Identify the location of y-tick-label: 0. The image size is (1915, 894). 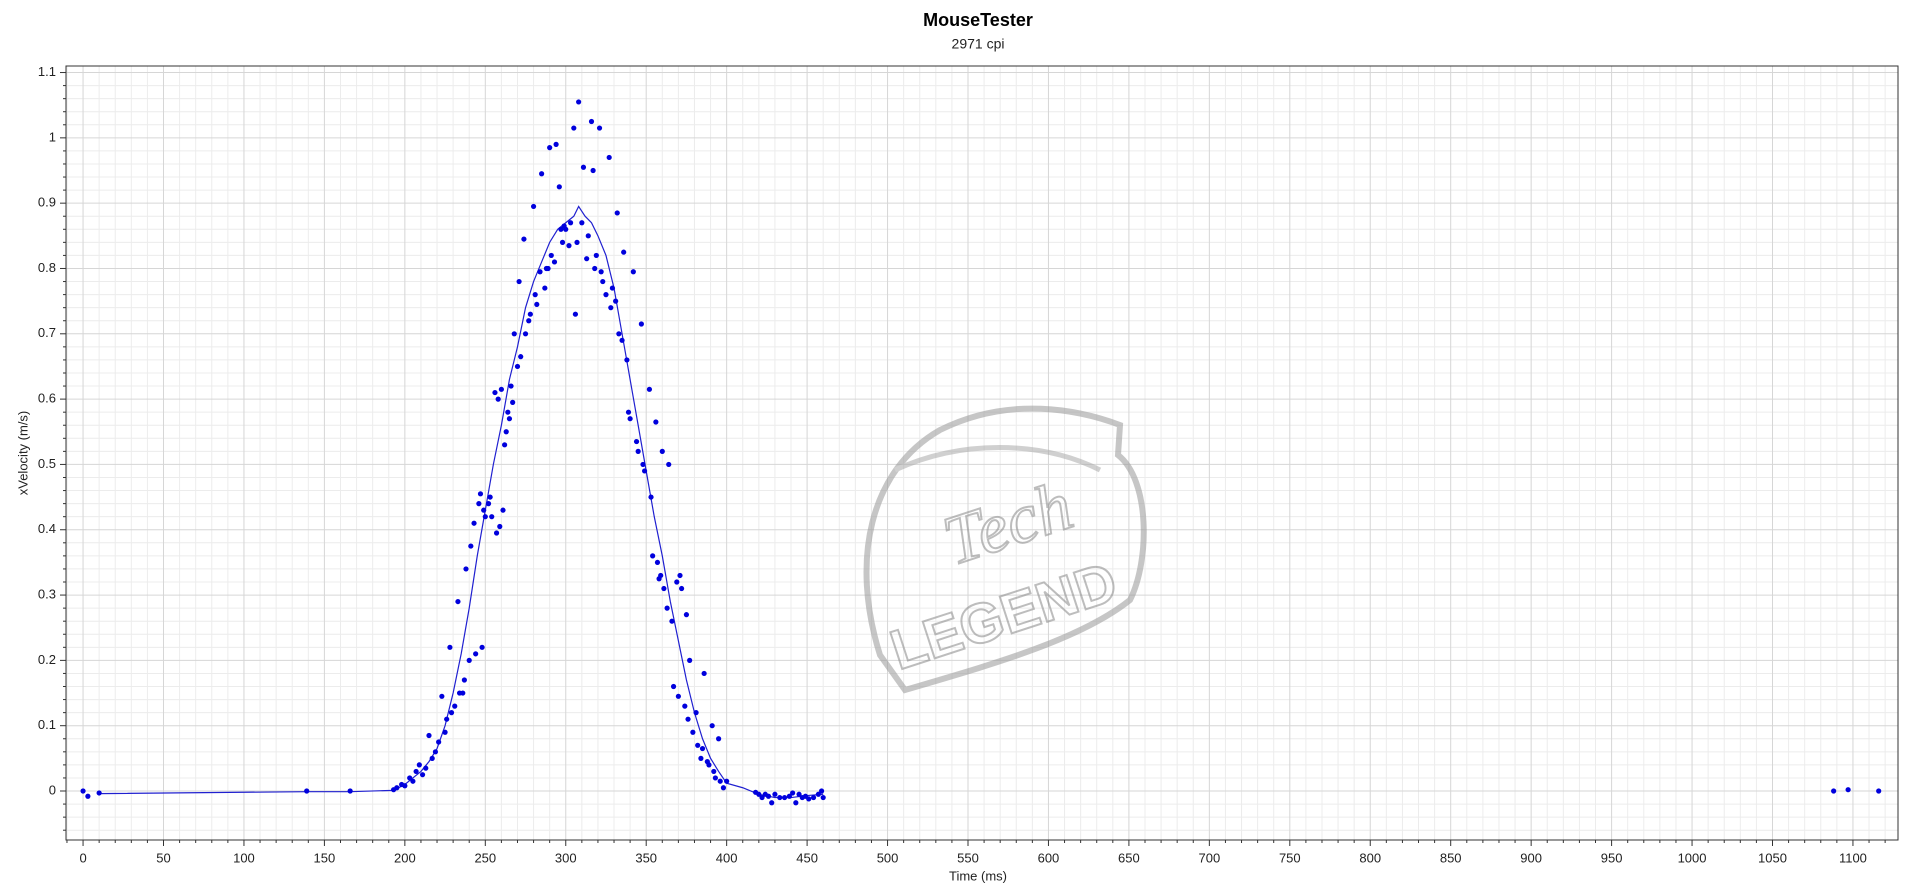
(52, 789).